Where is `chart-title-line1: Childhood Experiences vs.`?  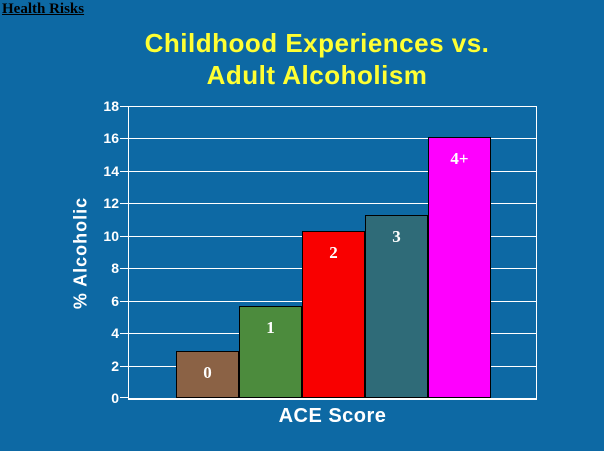
chart-title-line1: Childhood Experiences vs. is located at coordinates (317, 43).